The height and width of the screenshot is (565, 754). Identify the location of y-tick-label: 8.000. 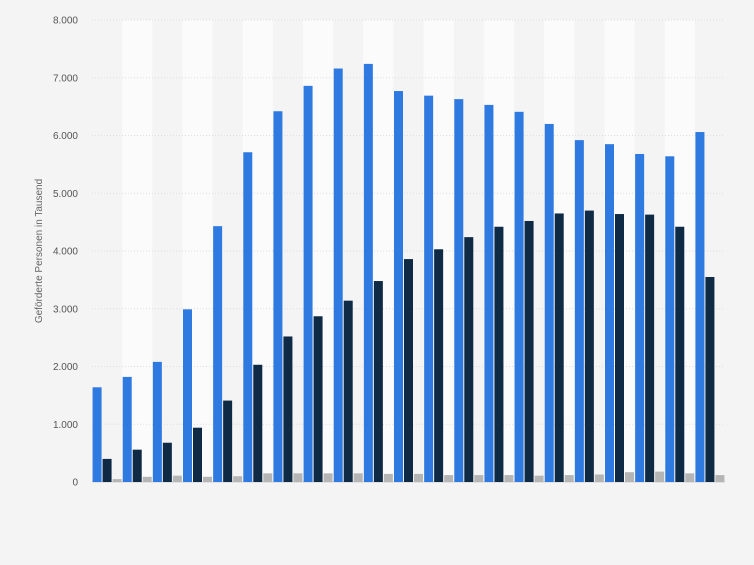
(65, 21).